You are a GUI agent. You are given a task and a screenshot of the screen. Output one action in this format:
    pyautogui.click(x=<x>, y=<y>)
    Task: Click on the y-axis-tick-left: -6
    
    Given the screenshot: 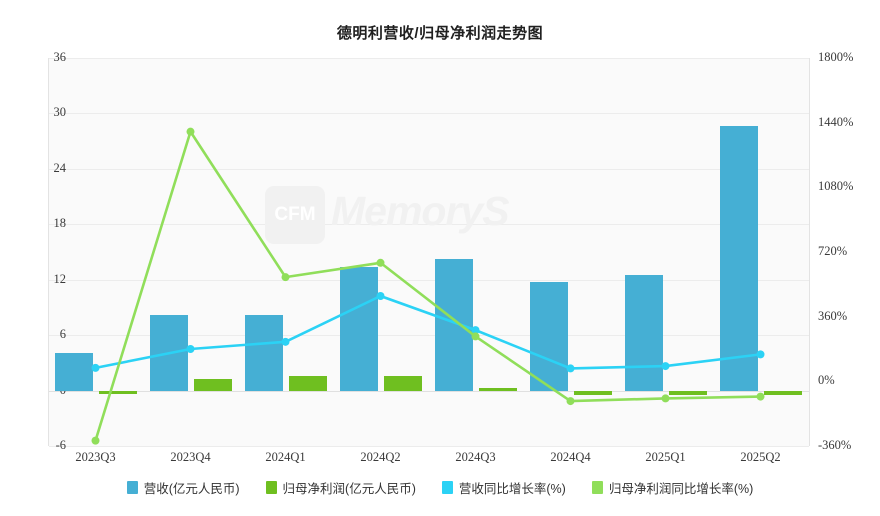 What is the action you would take?
    pyautogui.click(x=60, y=445)
    